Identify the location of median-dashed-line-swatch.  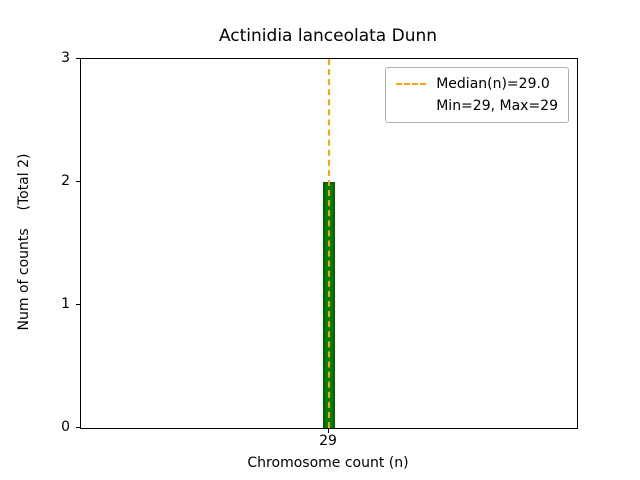
(411, 84).